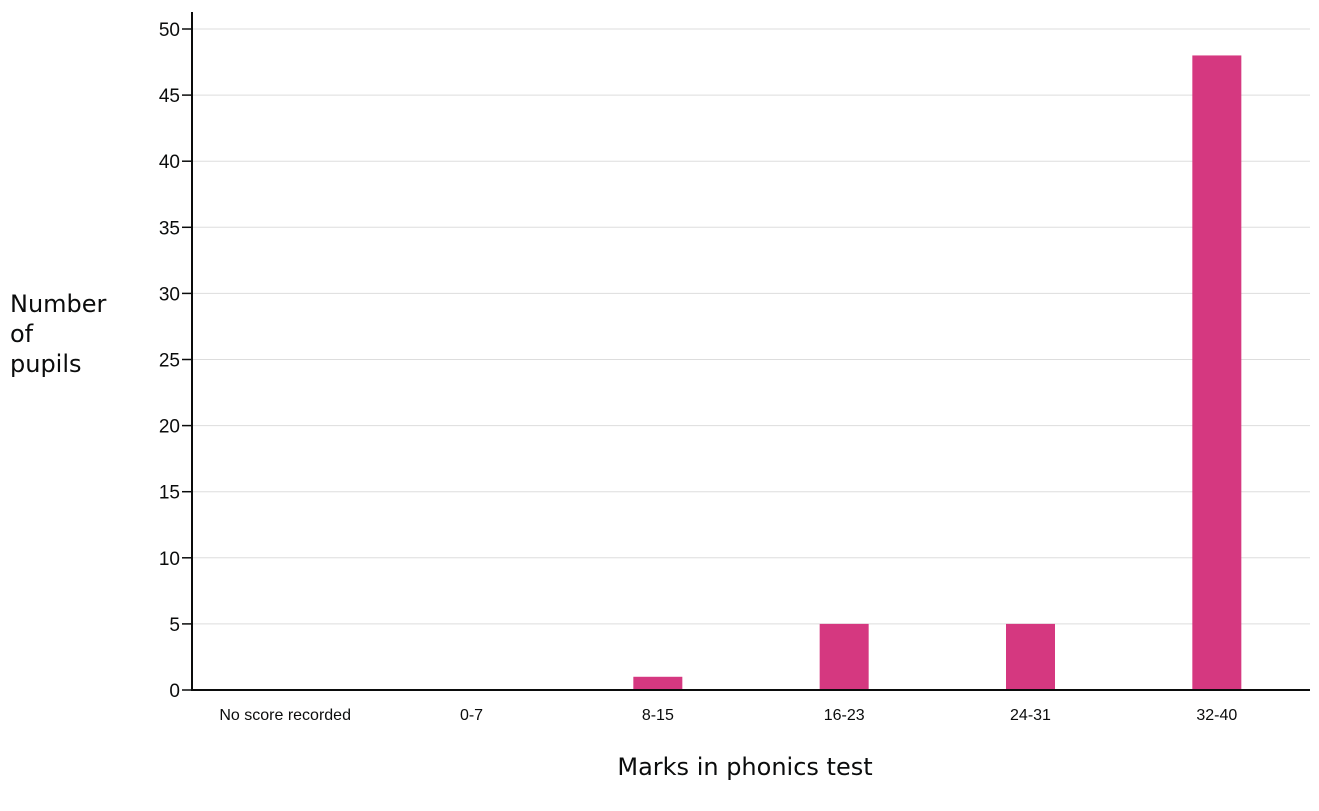 The width and height of the screenshot is (1319, 811). What do you see at coordinates (174, 691) in the screenshot?
I see `y-tick-label-0: 0` at bounding box center [174, 691].